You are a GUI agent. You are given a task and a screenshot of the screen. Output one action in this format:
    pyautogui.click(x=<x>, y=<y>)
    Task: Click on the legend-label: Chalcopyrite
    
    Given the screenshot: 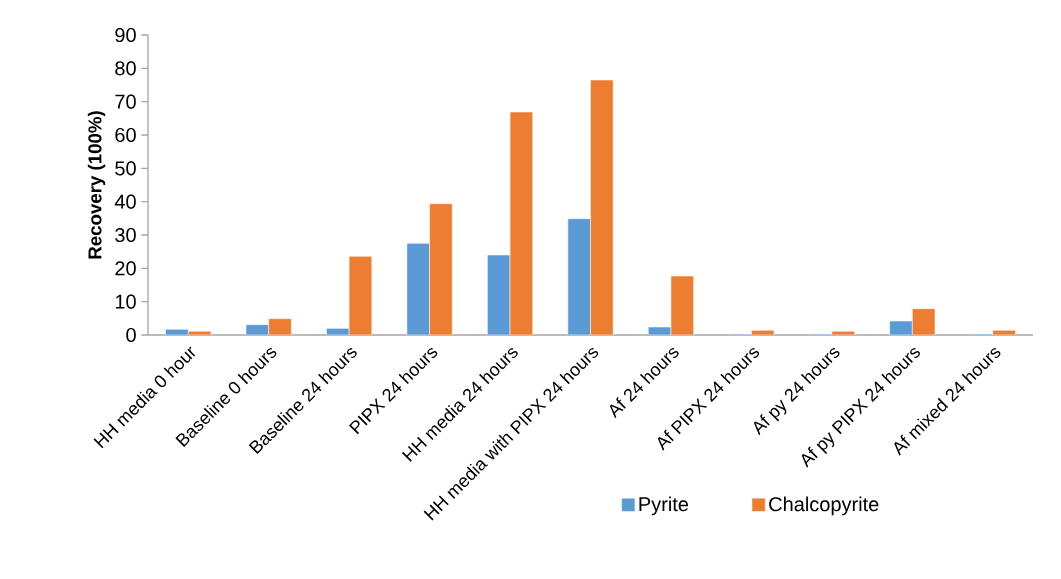 What is the action you would take?
    pyautogui.click(x=824, y=506)
    